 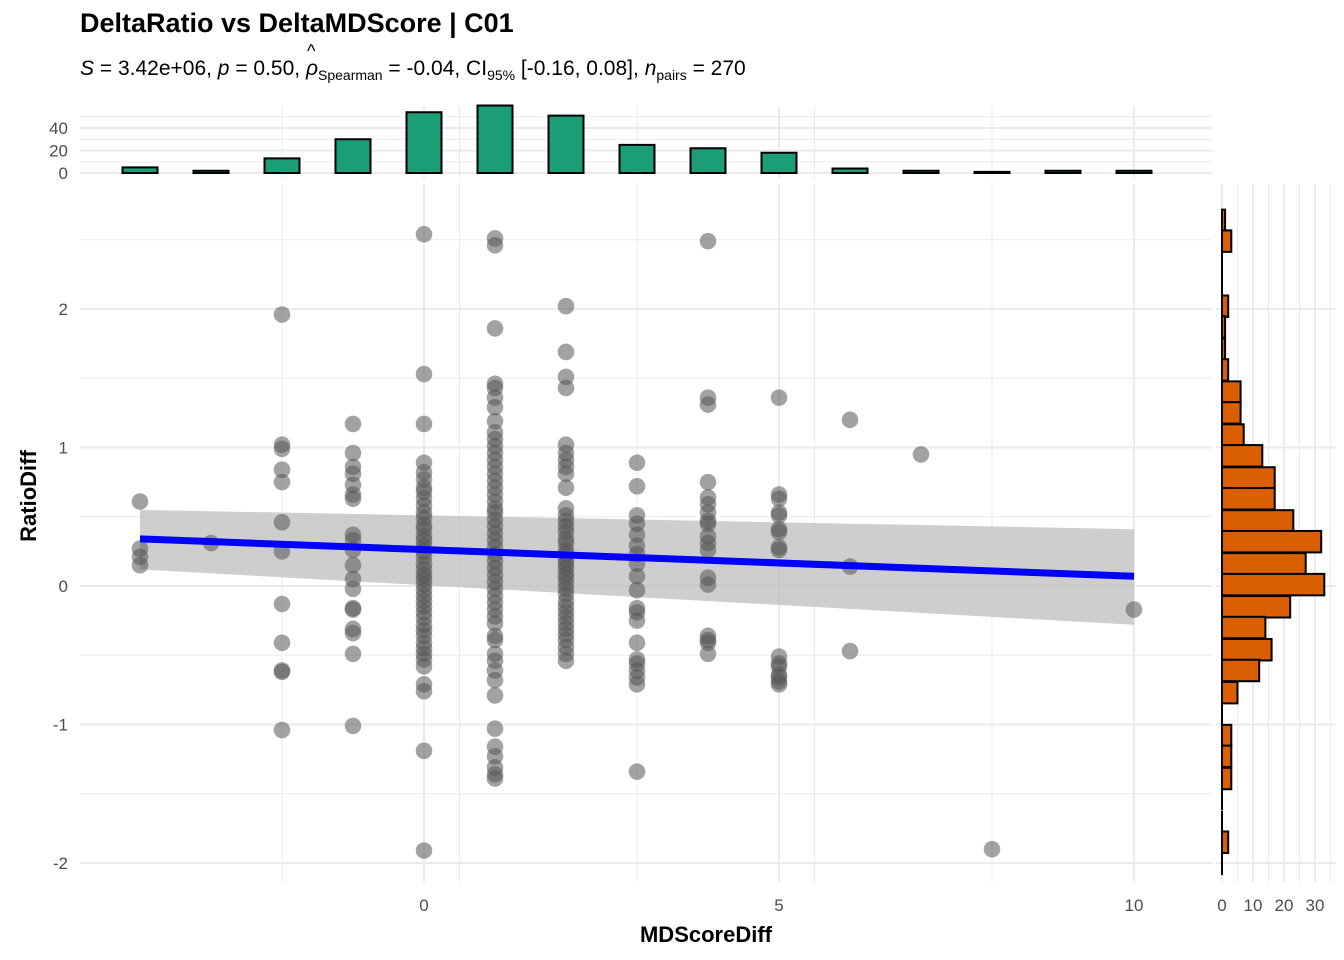 I want to click on stat-ci-sub: 95%, so click(x=501, y=75).